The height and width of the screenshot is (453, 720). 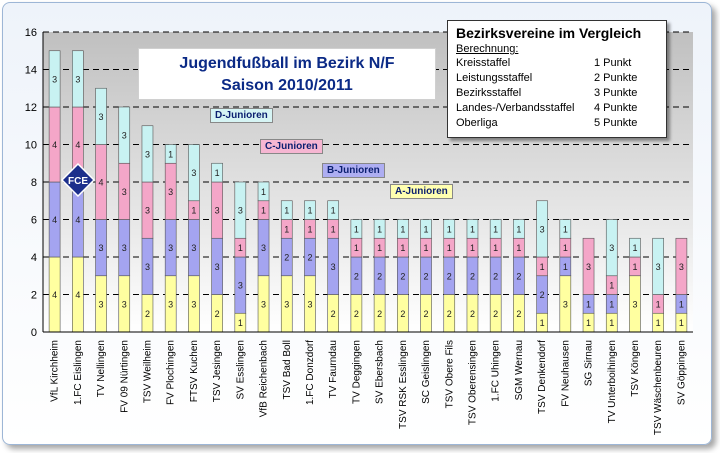 What do you see at coordinates (34, 296) in the screenshot?
I see `y-tick-label: 2` at bounding box center [34, 296].